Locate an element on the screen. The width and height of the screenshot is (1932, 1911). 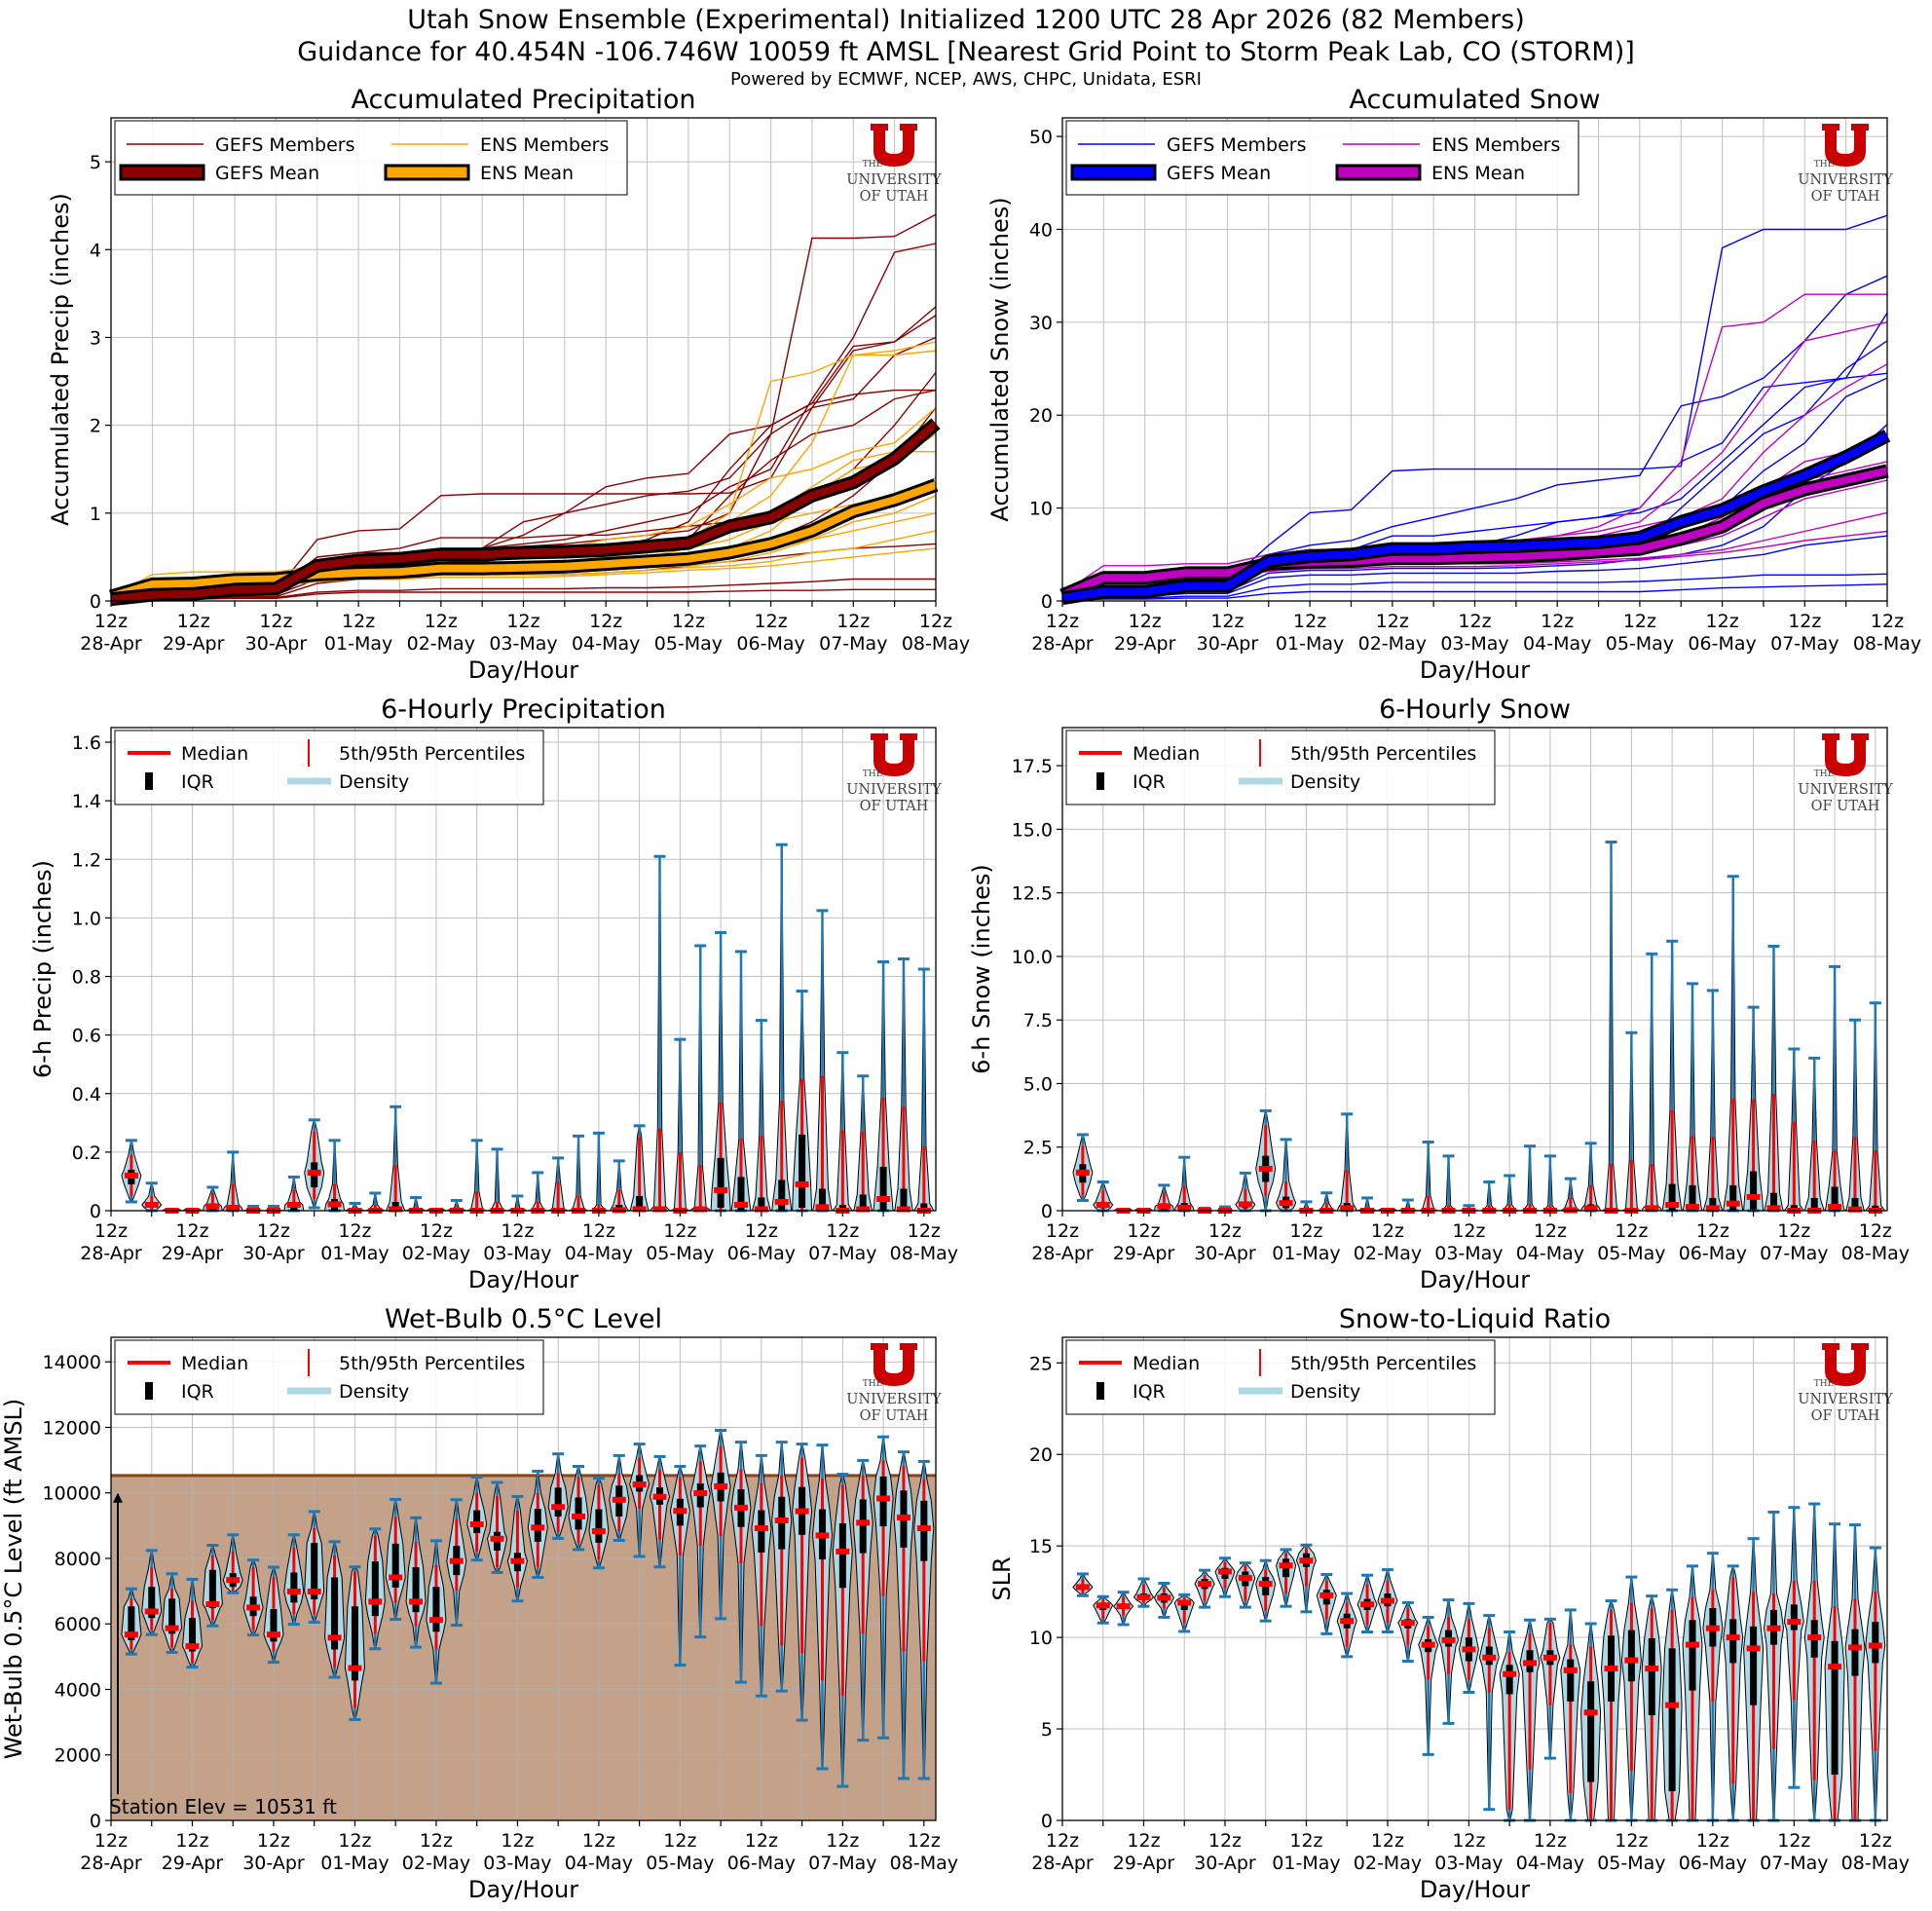
panel-title: Wet-Bulb 0.5°C Level is located at coordinates (524, 1319).